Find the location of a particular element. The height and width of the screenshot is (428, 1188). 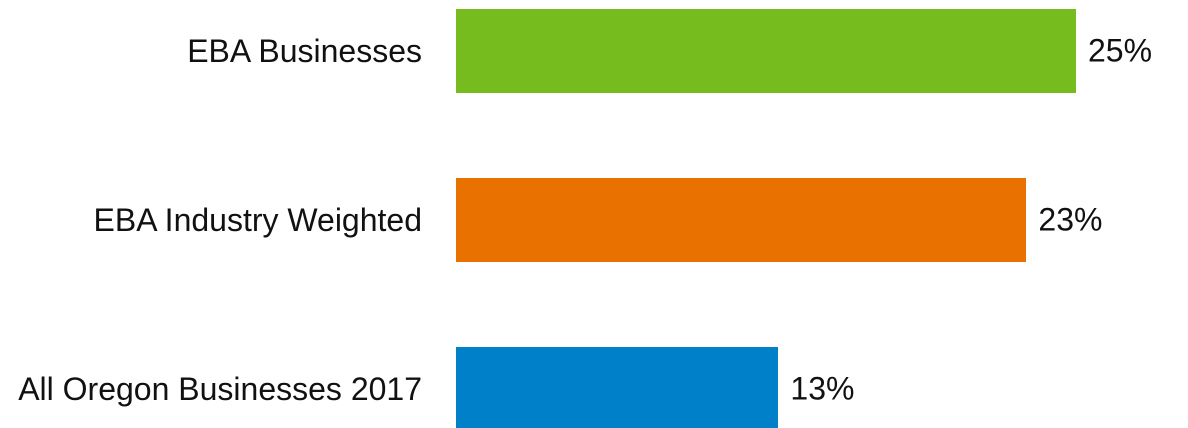

category-label: All Oregon Businesses 2017 is located at coordinates (220, 389).